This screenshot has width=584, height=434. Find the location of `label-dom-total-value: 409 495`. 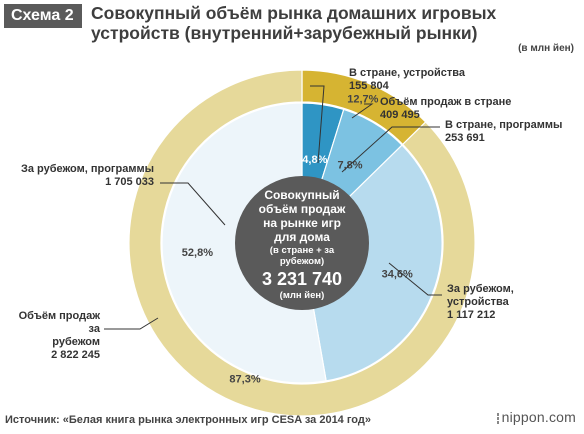

label-dom-total-value: 409 495 is located at coordinates (400, 115).